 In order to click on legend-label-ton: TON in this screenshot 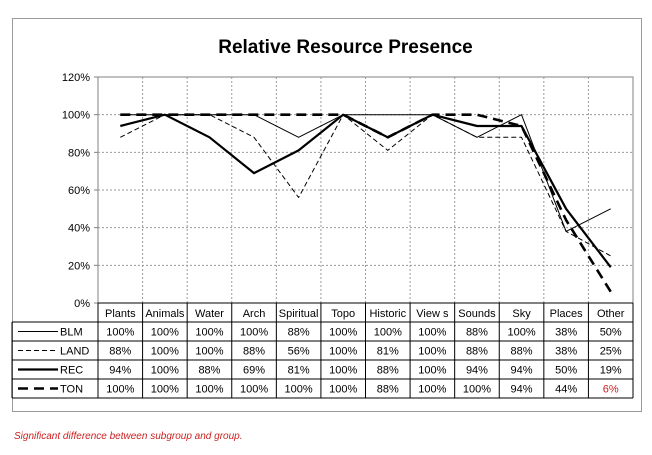, I will do `click(71, 390)`.